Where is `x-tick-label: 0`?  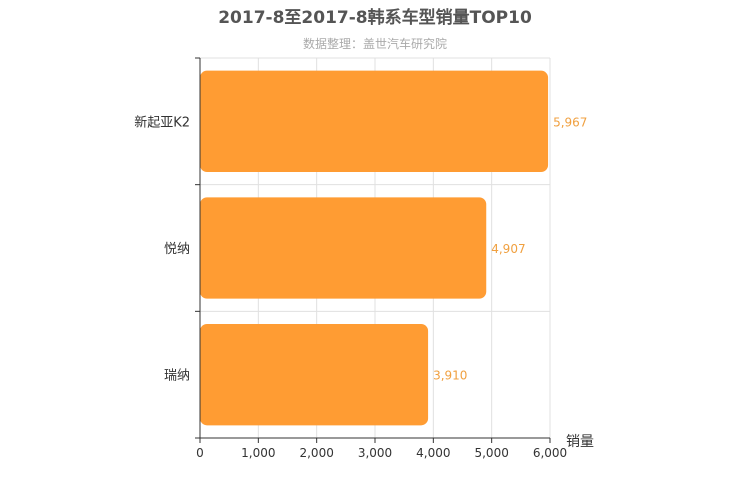
x-tick-label: 0 is located at coordinates (200, 453).